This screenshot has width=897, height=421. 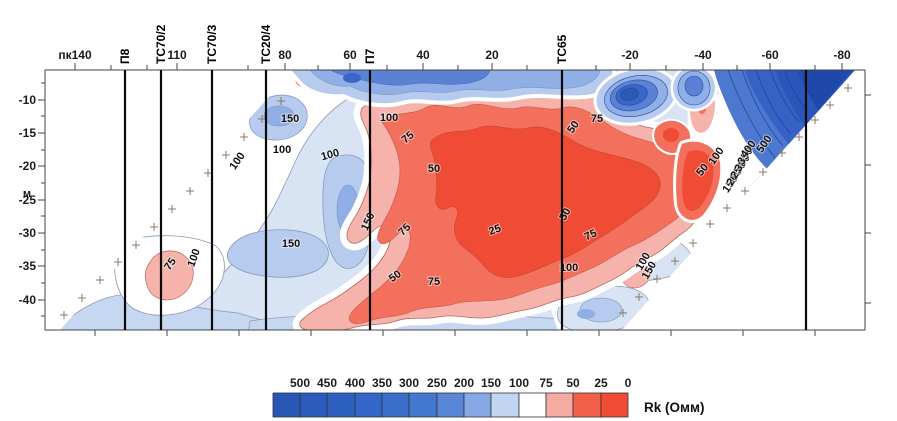 What do you see at coordinates (545, 201) in the screenshot?
I see `region-red-core` at bounding box center [545, 201].